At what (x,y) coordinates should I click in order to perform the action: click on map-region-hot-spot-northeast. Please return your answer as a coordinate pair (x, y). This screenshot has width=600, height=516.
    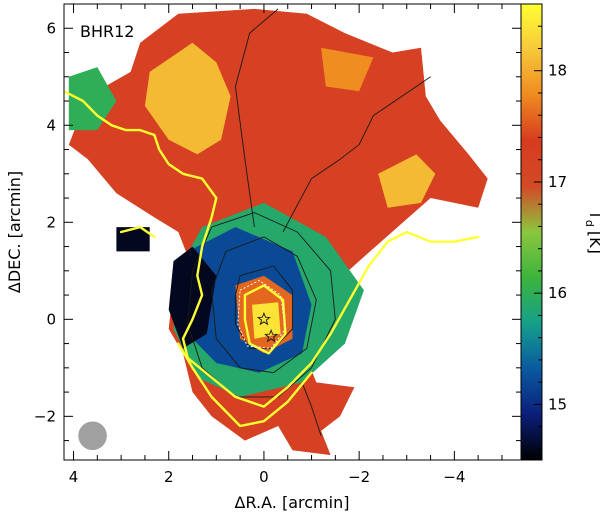
    Looking at the image, I should click on (347, 69).